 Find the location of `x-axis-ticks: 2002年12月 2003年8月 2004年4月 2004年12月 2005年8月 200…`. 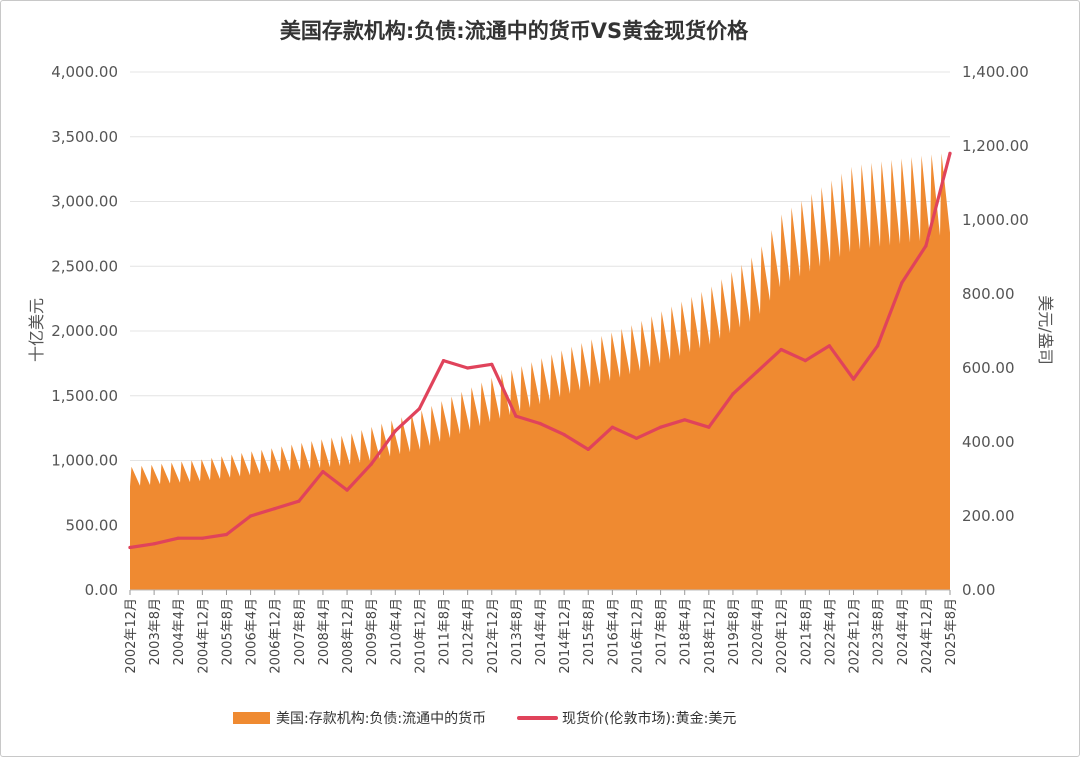

x-axis-ticks: 2002年12月 2003年8月 2004年4月 2004年12月 2005年8月 200… is located at coordinates (541, 632).